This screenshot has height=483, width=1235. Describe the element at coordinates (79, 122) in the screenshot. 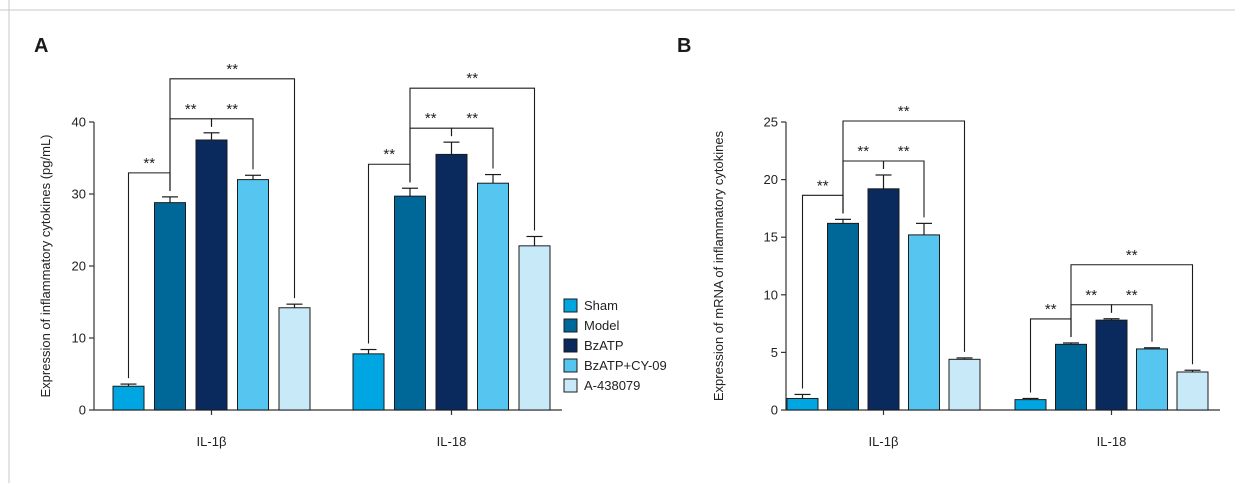

I see `y-tick-label: 40` at that location.